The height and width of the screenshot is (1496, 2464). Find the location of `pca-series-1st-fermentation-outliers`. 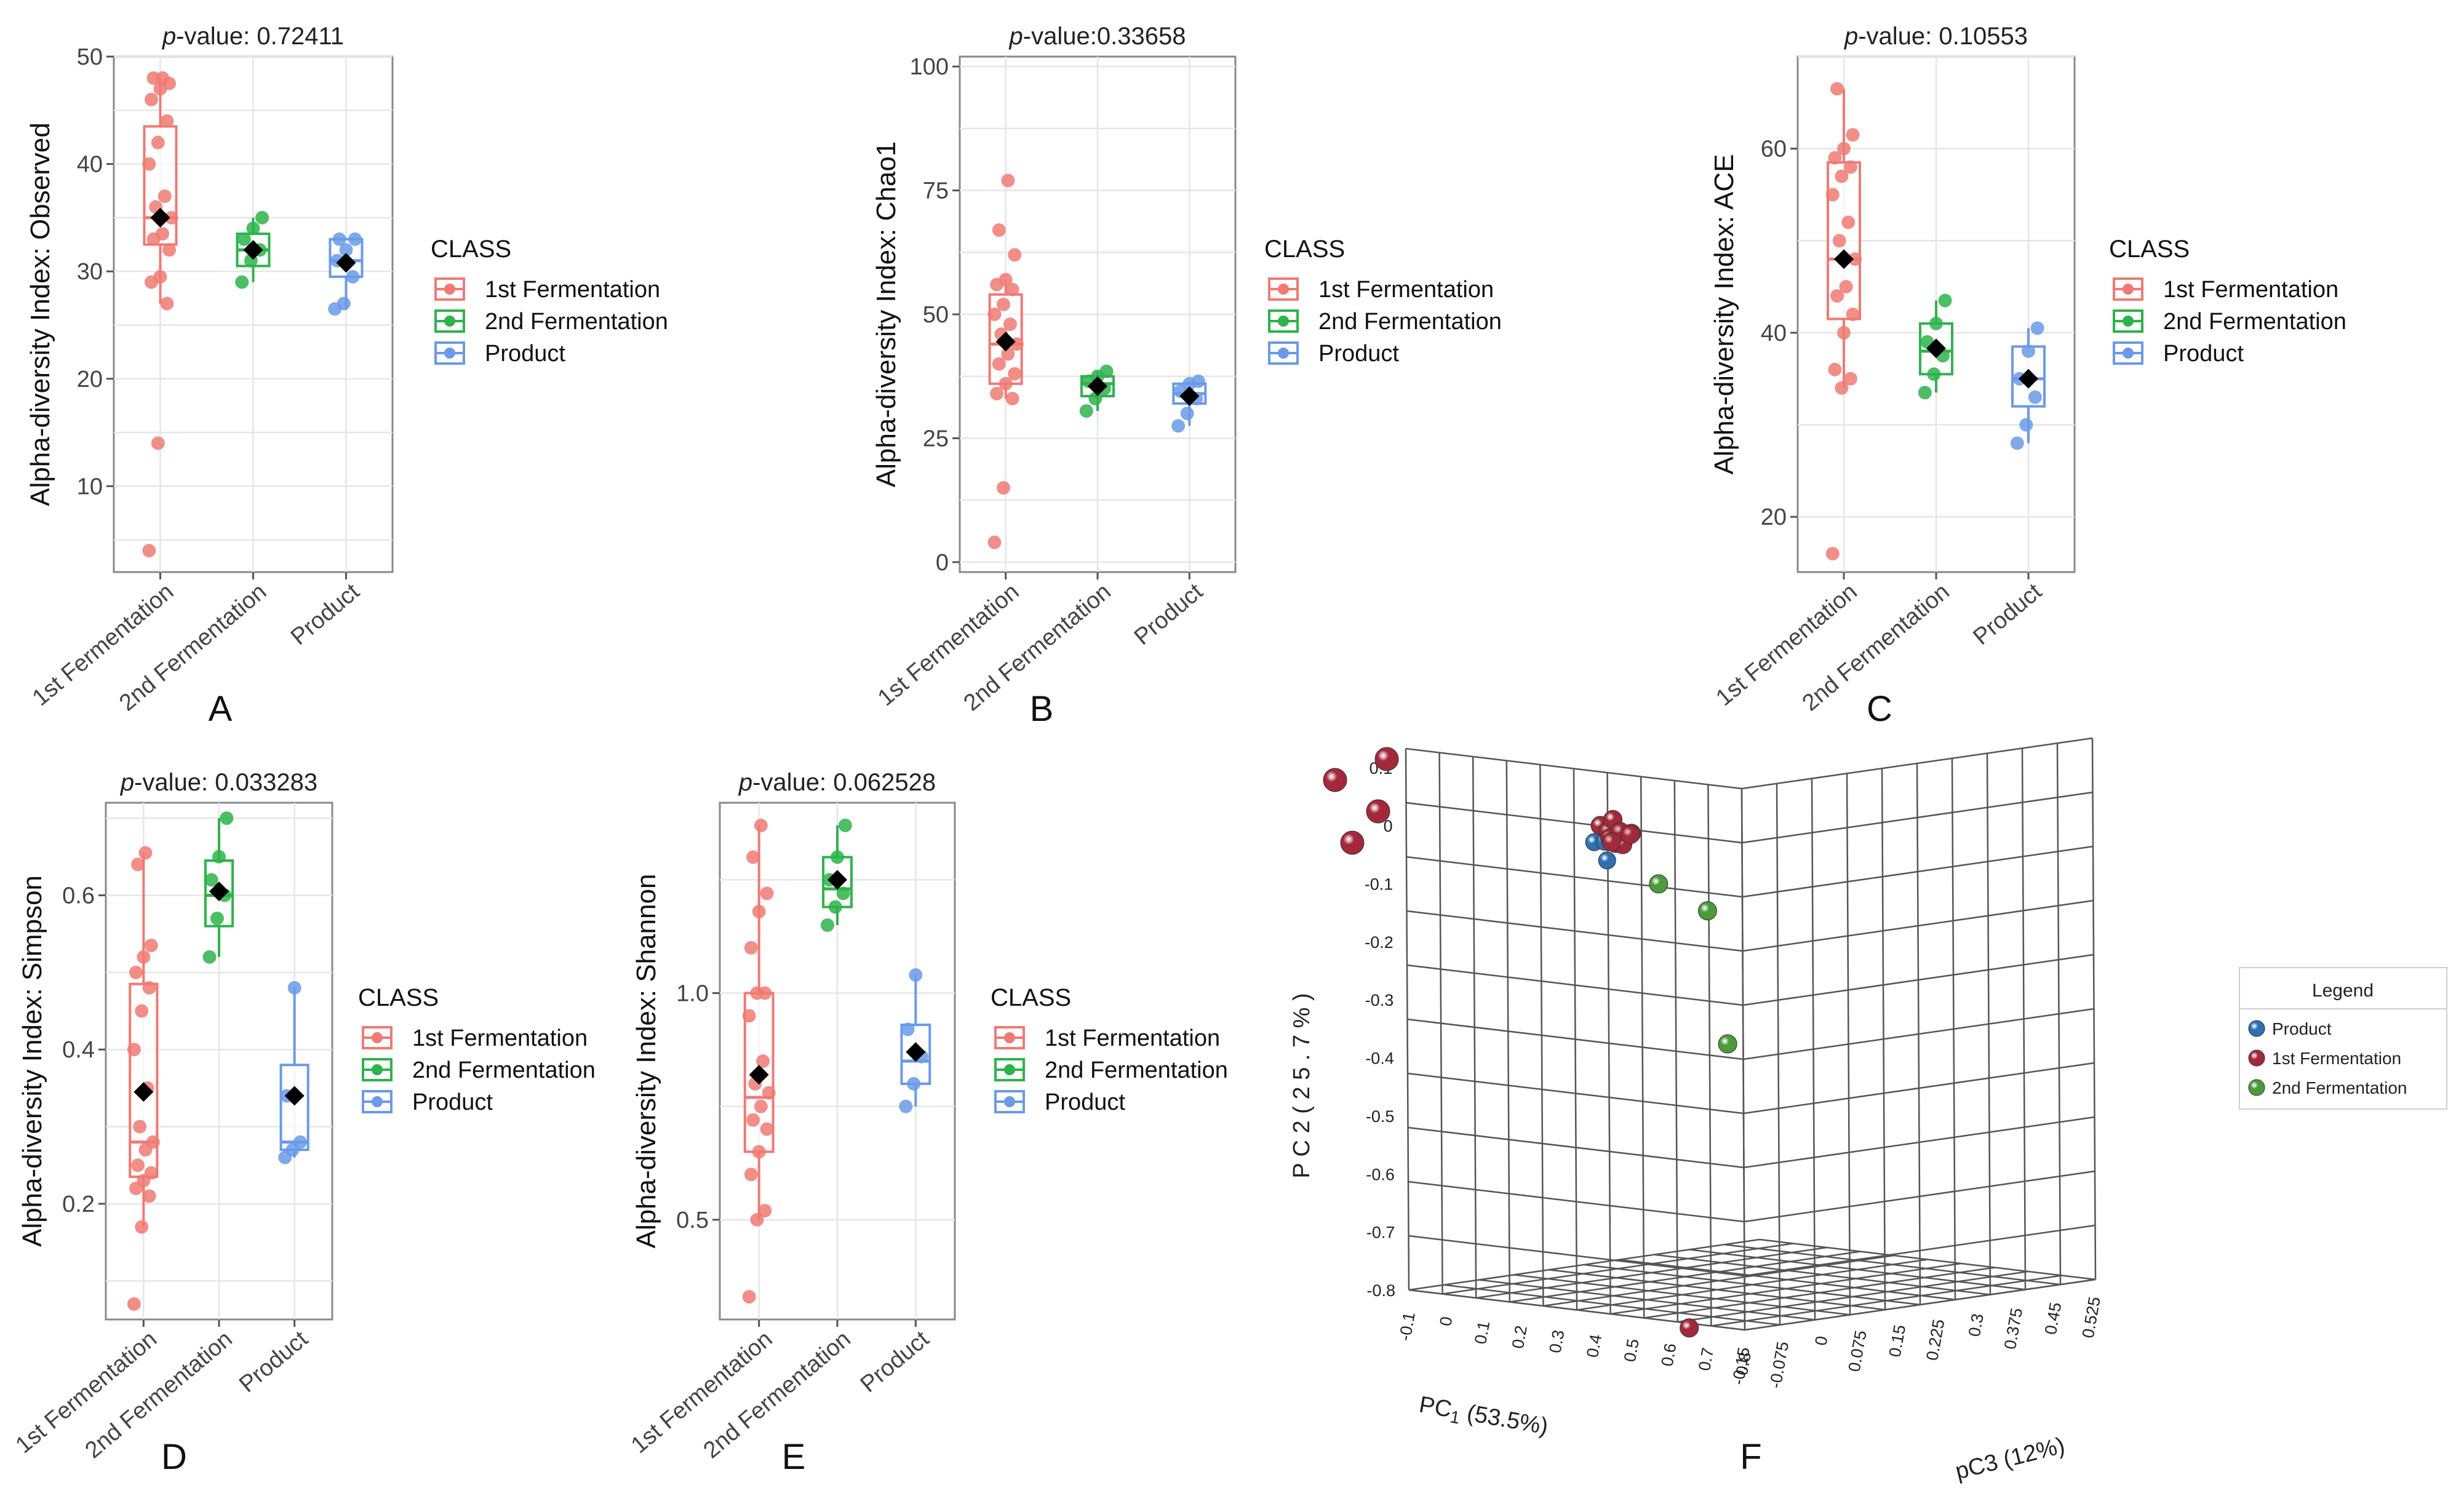

pca-series-1st-fermentation-outliers is located at coordinates (1511, 1042).